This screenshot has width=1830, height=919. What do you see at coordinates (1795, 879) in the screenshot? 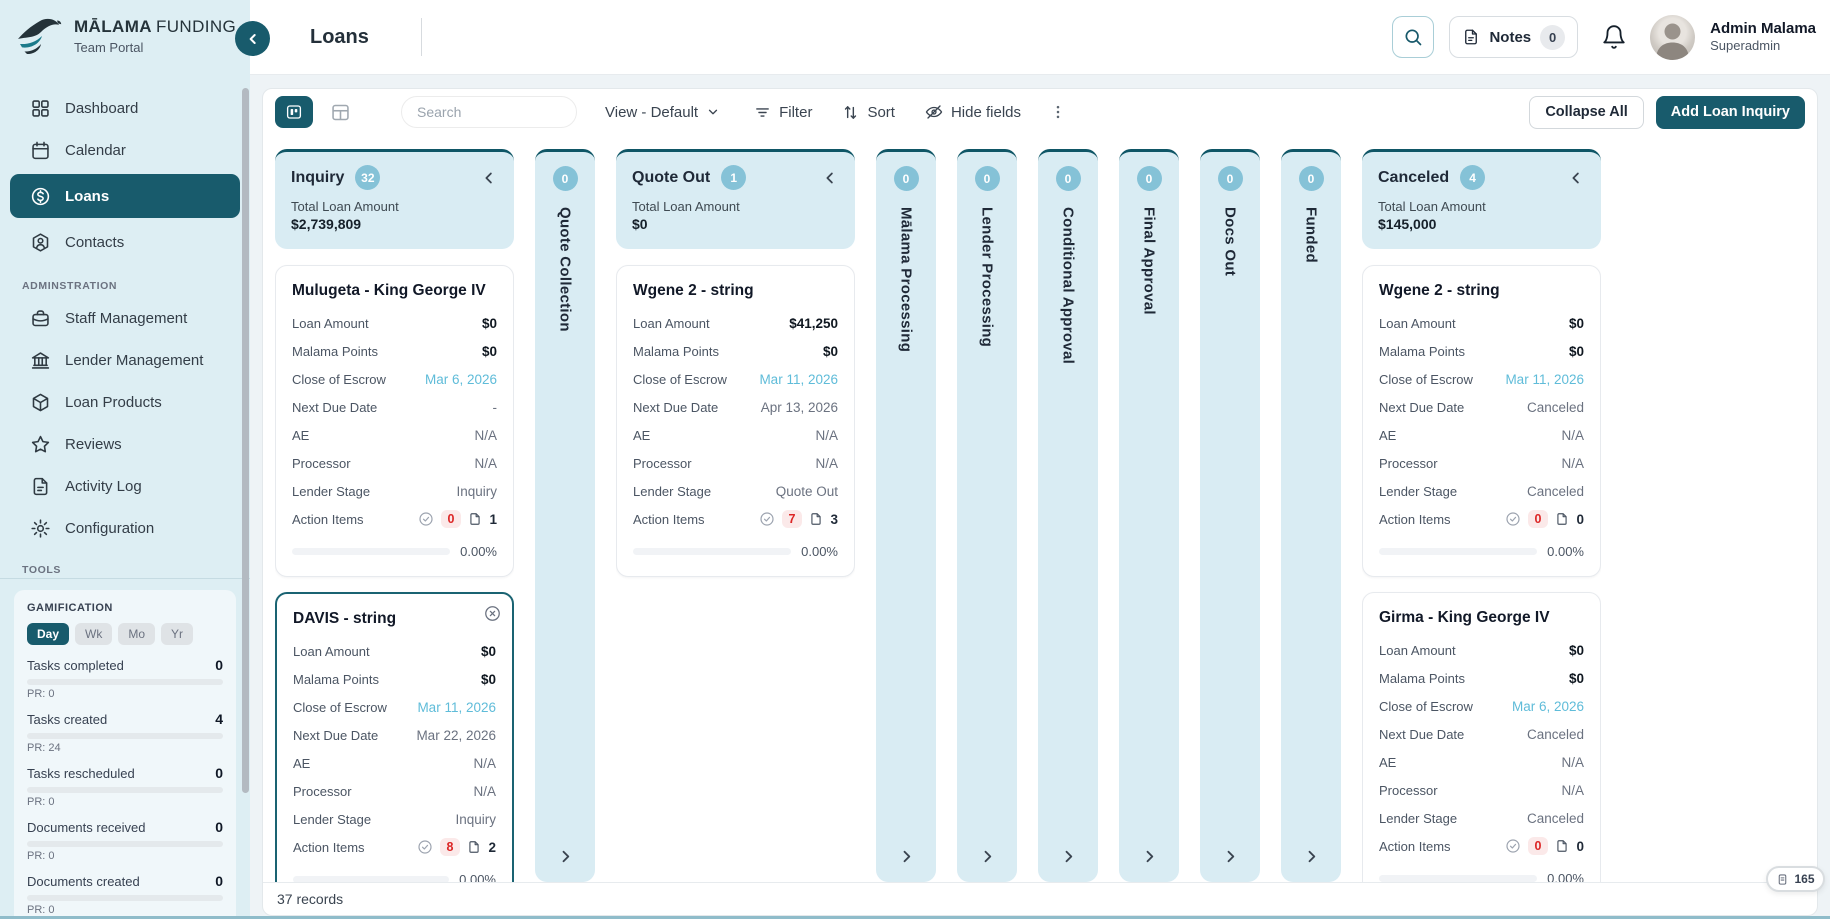
I see `usage-counter-badge: 165` at bounding box center [1795, 879].